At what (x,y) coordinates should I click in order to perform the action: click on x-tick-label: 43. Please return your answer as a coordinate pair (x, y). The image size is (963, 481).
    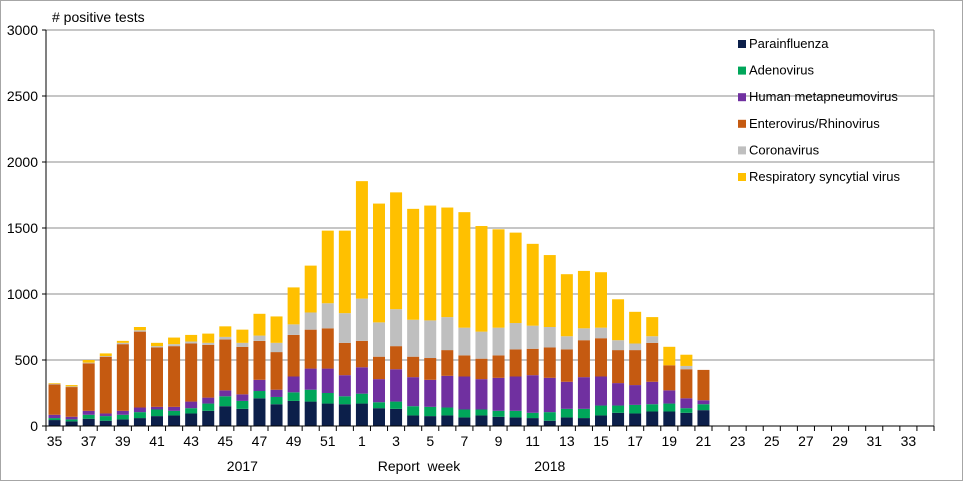
    Looking at the image, I should click on (191, 441).